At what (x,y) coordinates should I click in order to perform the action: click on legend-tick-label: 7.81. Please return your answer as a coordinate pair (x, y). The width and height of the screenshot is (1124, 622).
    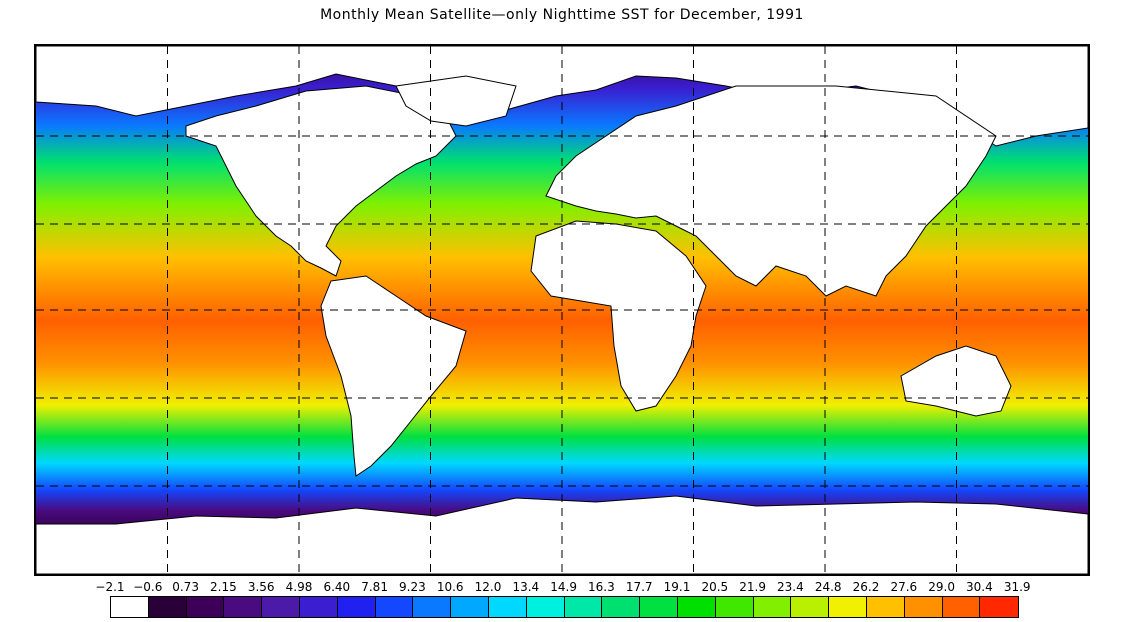
    Looking at the image, I should click on (374, 587).